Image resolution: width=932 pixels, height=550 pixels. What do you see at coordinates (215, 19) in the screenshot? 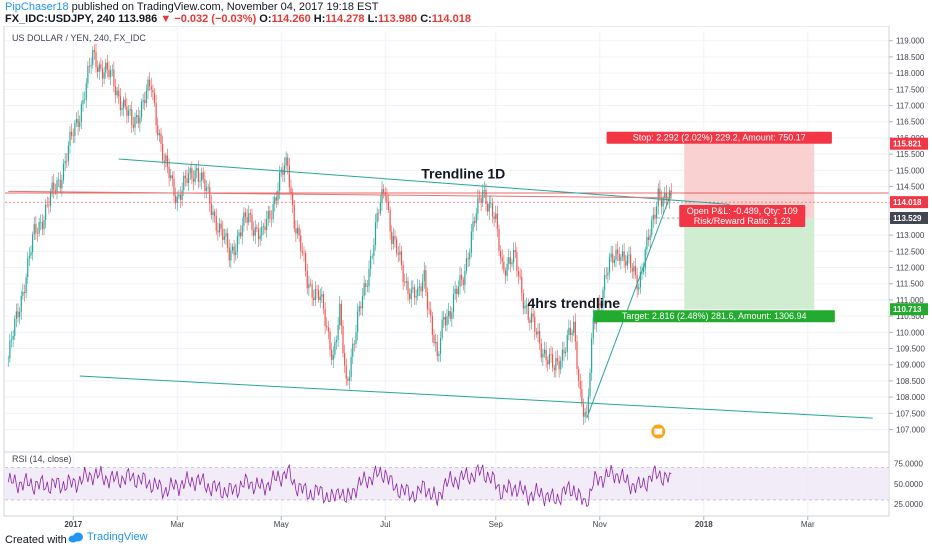
I see `change-value: −0.032 (−0.03%)` at bounding box center [215, 19].